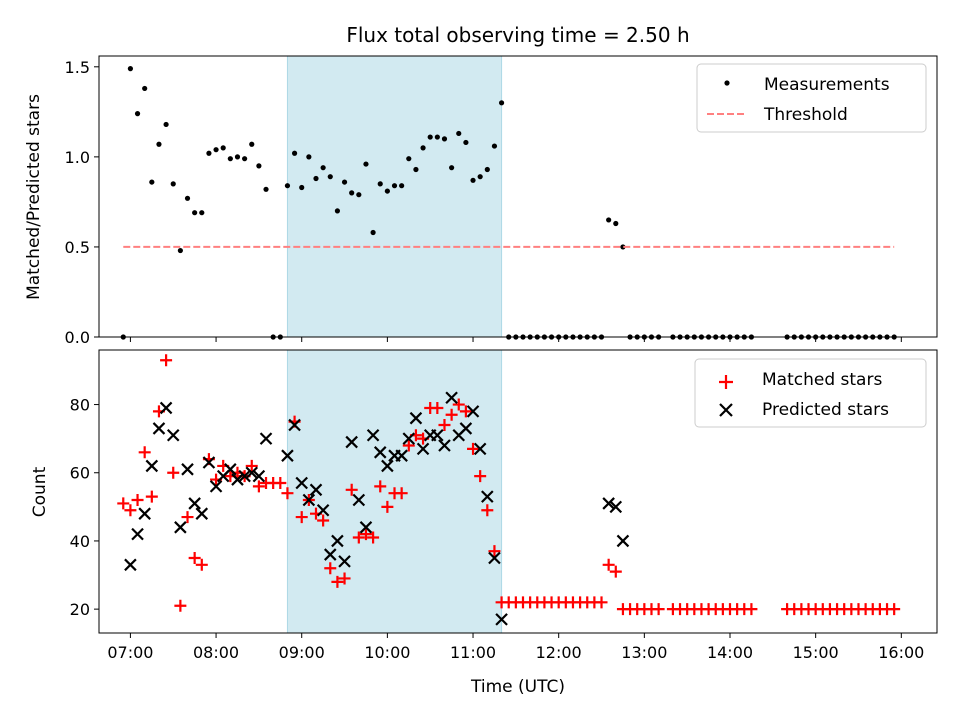  Describe the element at coordinates (726, 382) in the screenshot. I see `legend-matched-marker` at that location.